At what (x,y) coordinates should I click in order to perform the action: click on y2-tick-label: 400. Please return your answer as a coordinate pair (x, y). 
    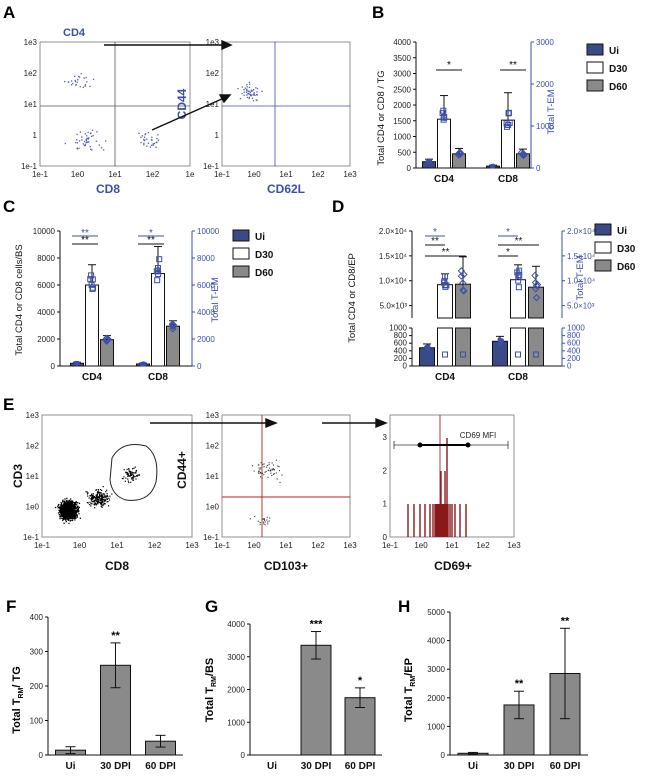
    Looking at the image, I should click on (574, 350).